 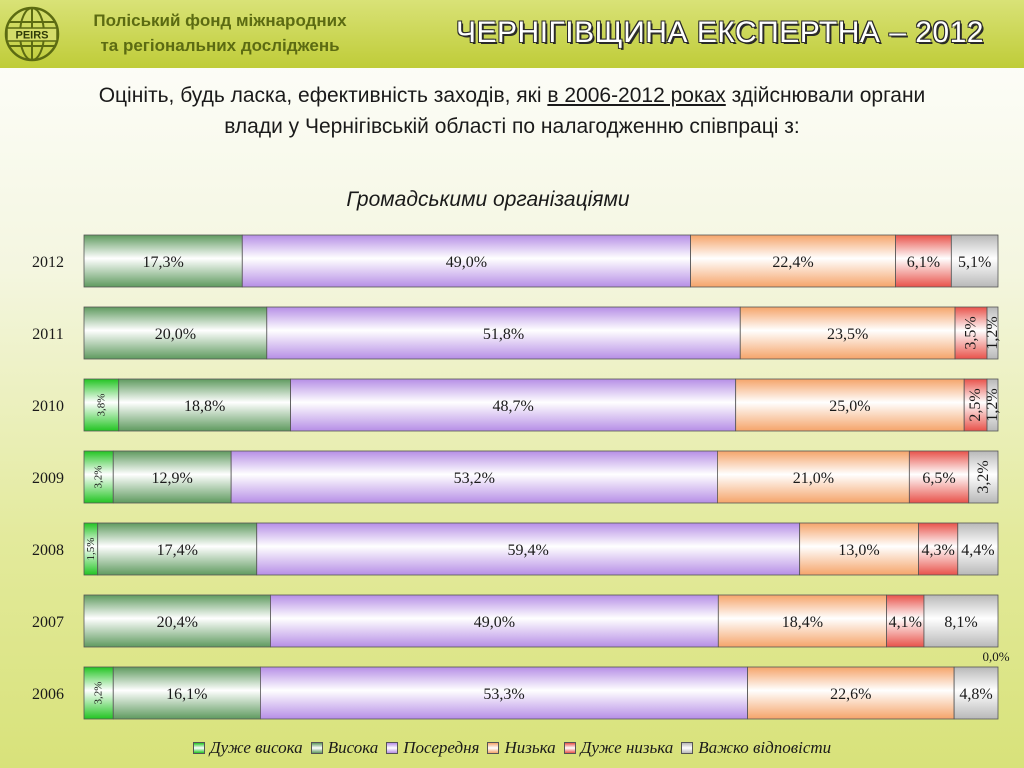 What do you see at coordinates (813, 478) in the screenshot?
I see `value-label-2009-low: 21,0%` at bounding box center [813, 478].